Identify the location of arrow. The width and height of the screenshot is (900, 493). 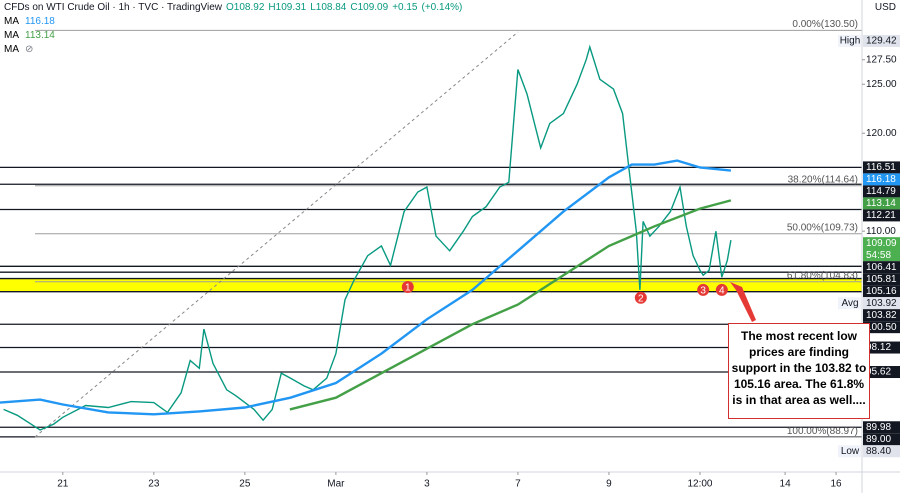
(743, 302).